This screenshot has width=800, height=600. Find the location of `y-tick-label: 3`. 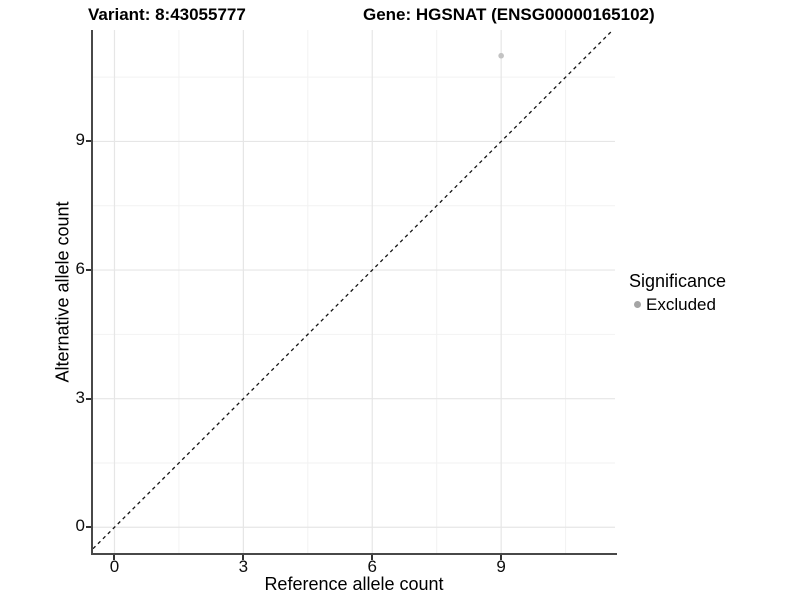

y-tick-label: 3 is located at coordinates (80, 397).